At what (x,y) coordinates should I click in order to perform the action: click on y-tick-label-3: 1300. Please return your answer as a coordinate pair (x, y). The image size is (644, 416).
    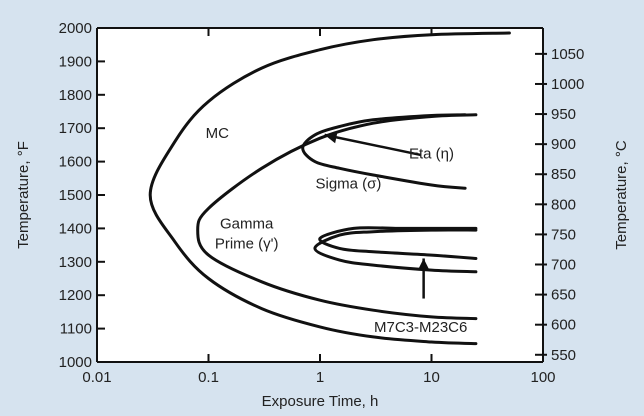
    Looking at the image, I should click on (75, 262).